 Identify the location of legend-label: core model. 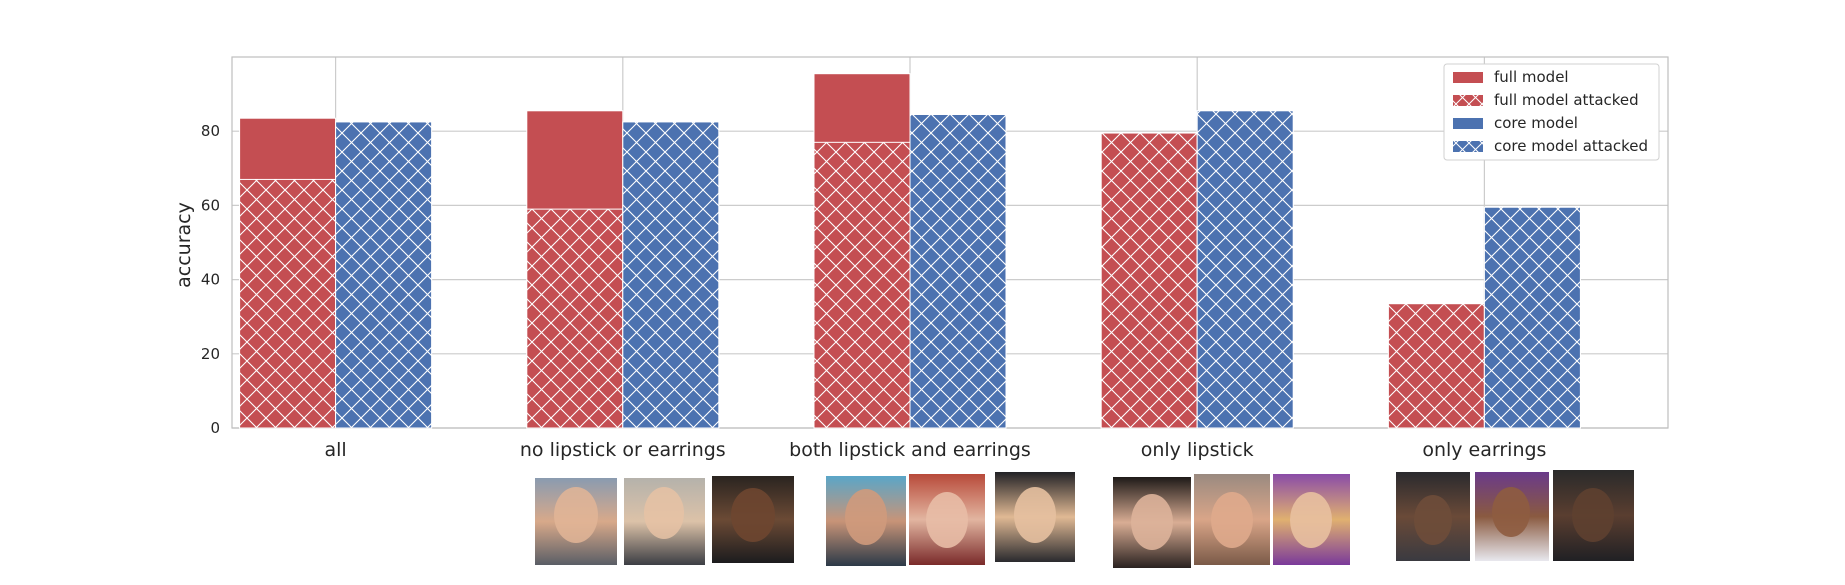
(1536, 123).